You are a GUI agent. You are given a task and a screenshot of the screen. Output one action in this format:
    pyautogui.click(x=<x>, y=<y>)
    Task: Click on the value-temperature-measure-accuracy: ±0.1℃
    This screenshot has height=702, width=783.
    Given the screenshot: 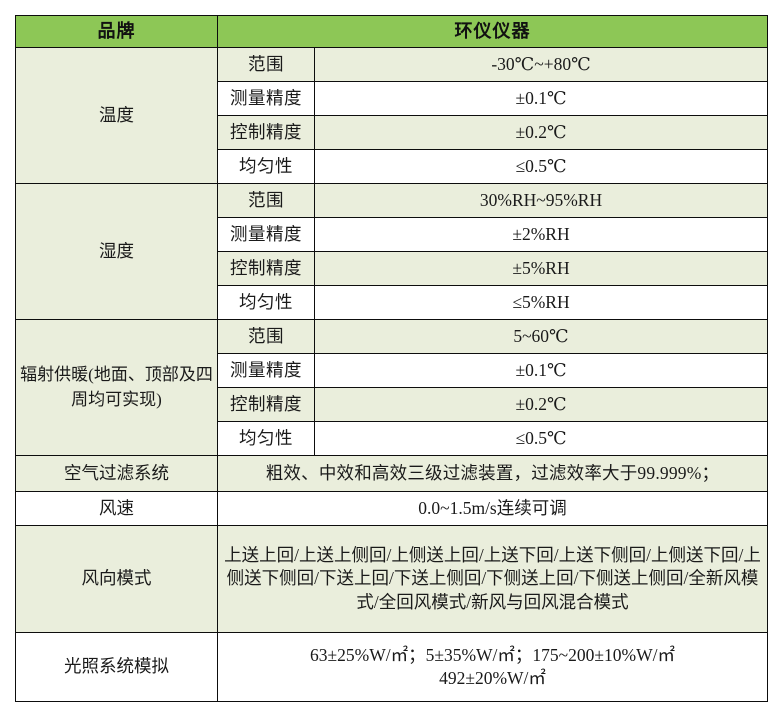 What is the action you would take?
    pyautogui.click(x=541, y=98)
    